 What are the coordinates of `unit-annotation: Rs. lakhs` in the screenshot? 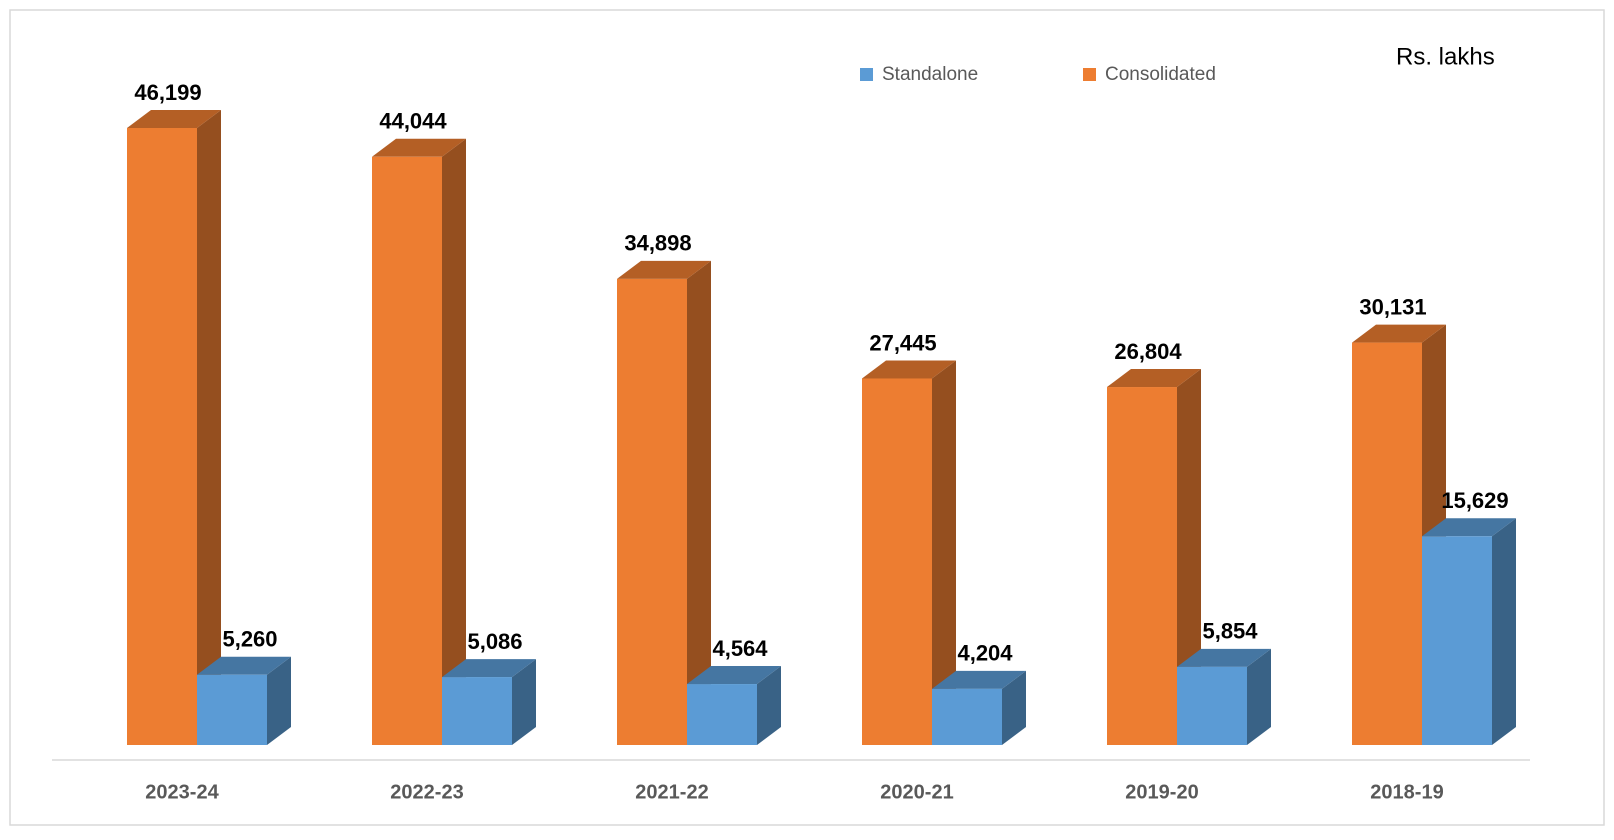 It's located at (1445, 56).